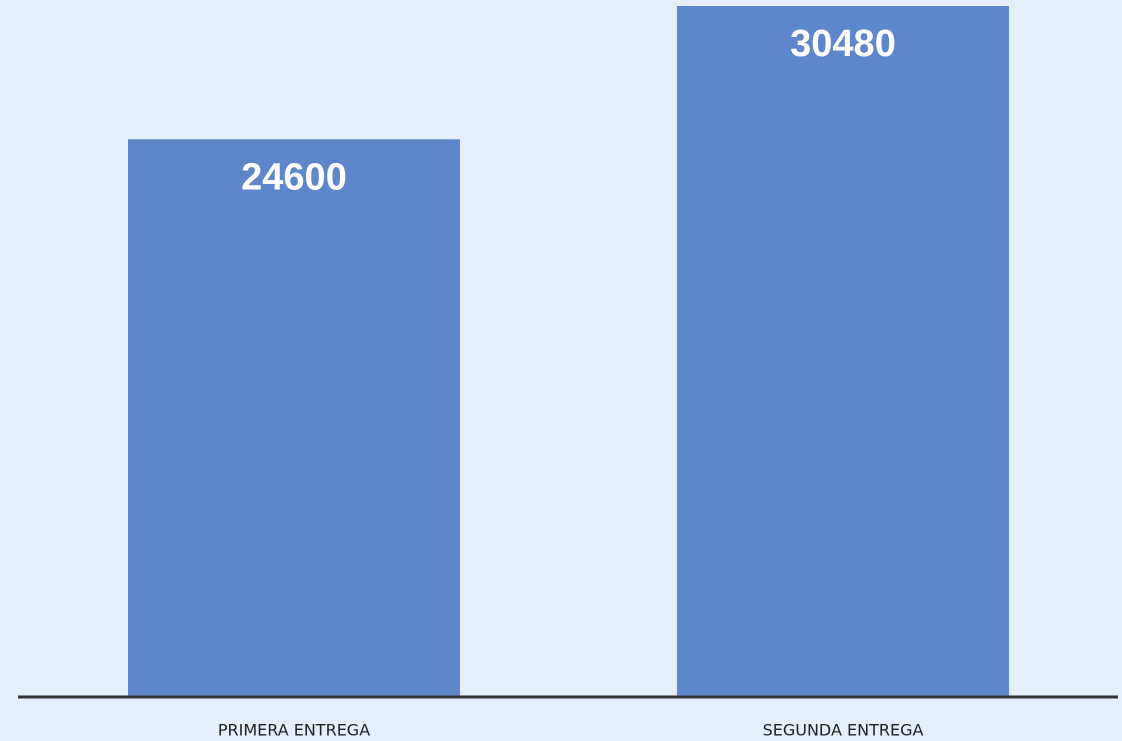 The image size is (1122, 741). Describe the element at coordinates (843, 730) in the screenshot. I see `x-tick-label: SEGUNDA ENTREGA` at that location.